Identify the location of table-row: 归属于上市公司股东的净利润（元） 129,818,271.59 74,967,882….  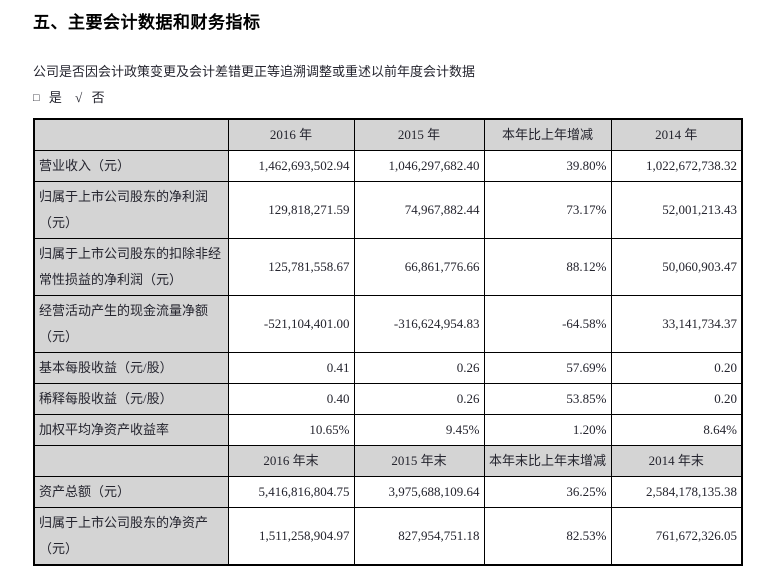
(388, 210).